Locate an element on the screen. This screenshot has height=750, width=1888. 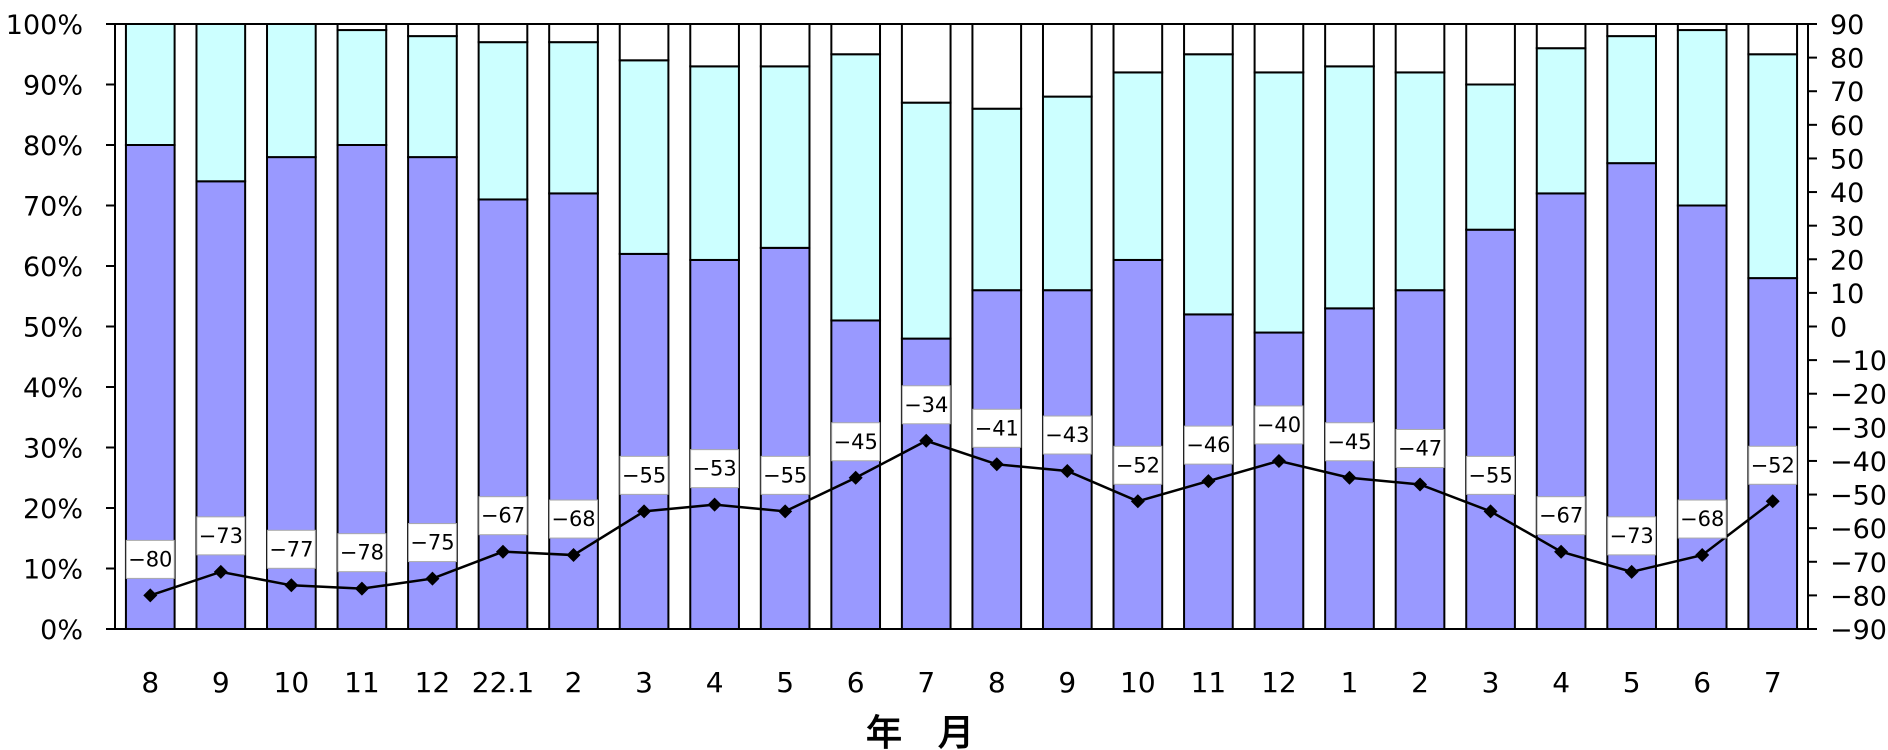
data-label: −34 is located at coordinates (926, 405).